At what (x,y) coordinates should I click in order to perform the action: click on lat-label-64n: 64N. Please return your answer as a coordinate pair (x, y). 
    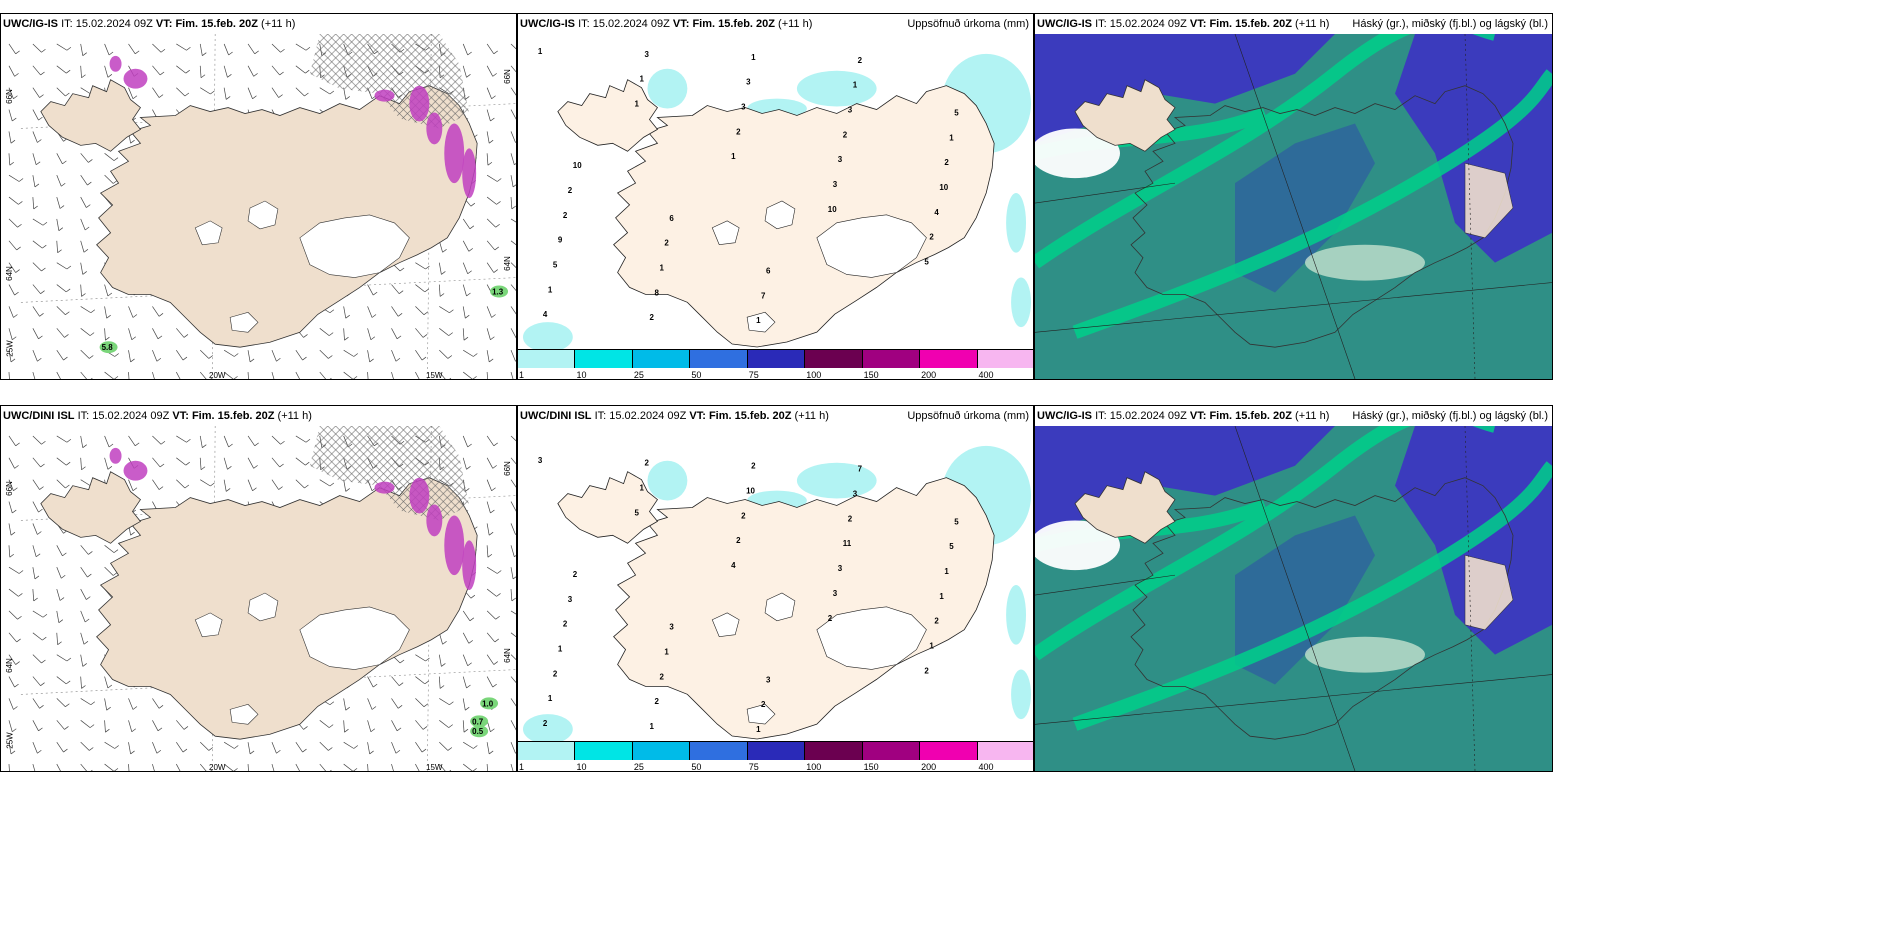
    Looking at the image, I should click on (9, 665).